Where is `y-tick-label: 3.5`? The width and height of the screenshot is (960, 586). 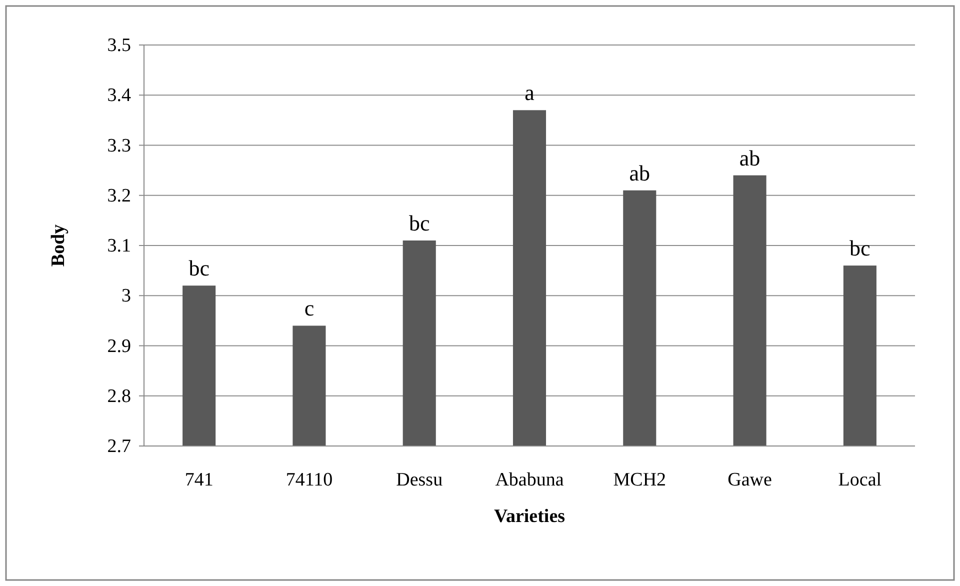
y-tick-label: 3.5 is located at coordinates (119, 45).